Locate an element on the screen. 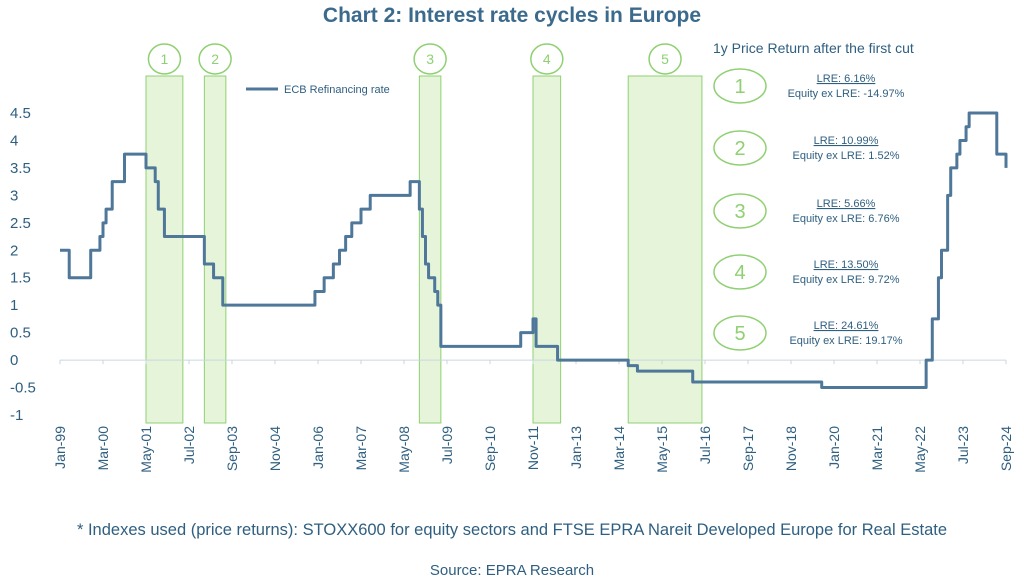  cycle-marker-label-4: 4 is located at coordinates (547, 59).